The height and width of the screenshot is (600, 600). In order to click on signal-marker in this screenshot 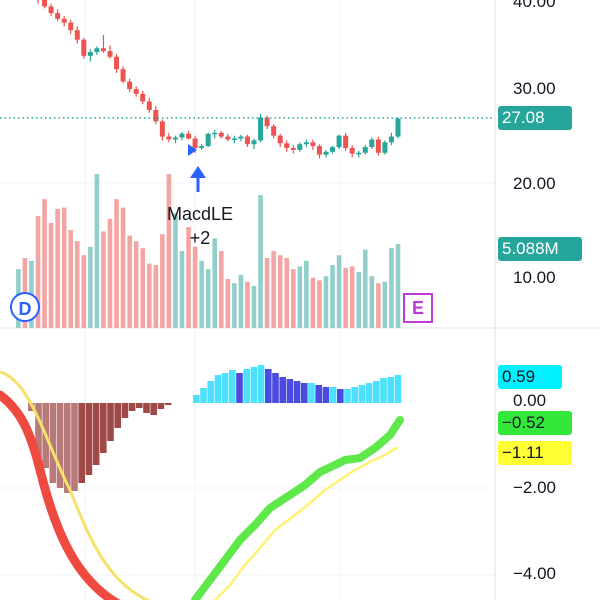, I will do `click(192, 150)`.